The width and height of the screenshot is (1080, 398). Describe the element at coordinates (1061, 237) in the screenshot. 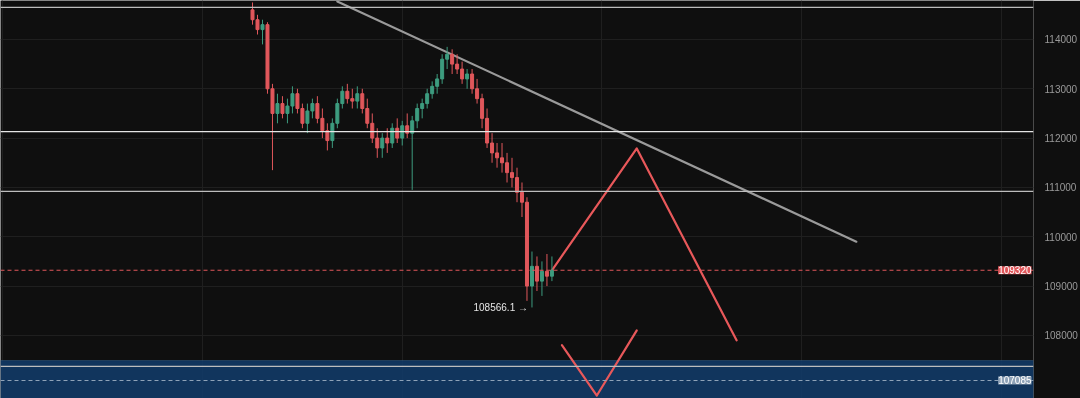

I see `y-tick-label: 110000` at that location.